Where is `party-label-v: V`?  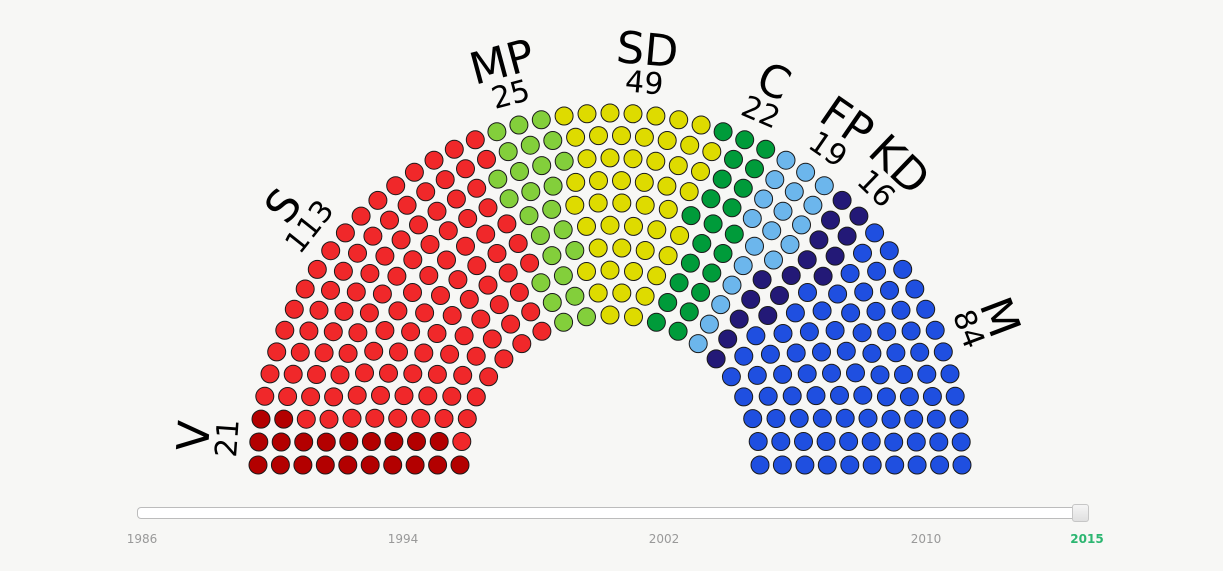
party-label-v: V is located at coordinates (194, 436).